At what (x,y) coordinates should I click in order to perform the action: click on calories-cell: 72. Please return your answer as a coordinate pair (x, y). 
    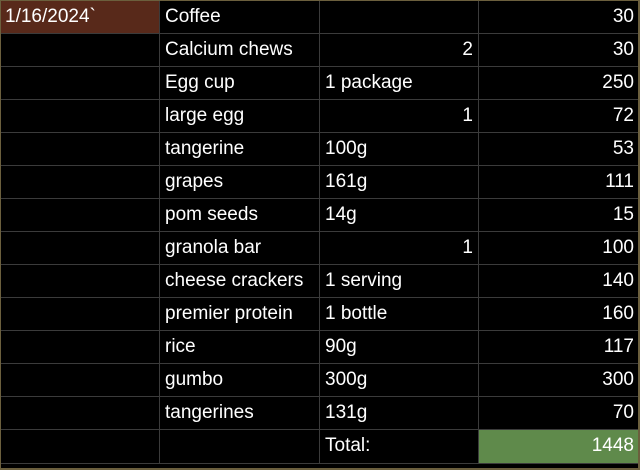
    Looking at the image, I should click on (559, 116).